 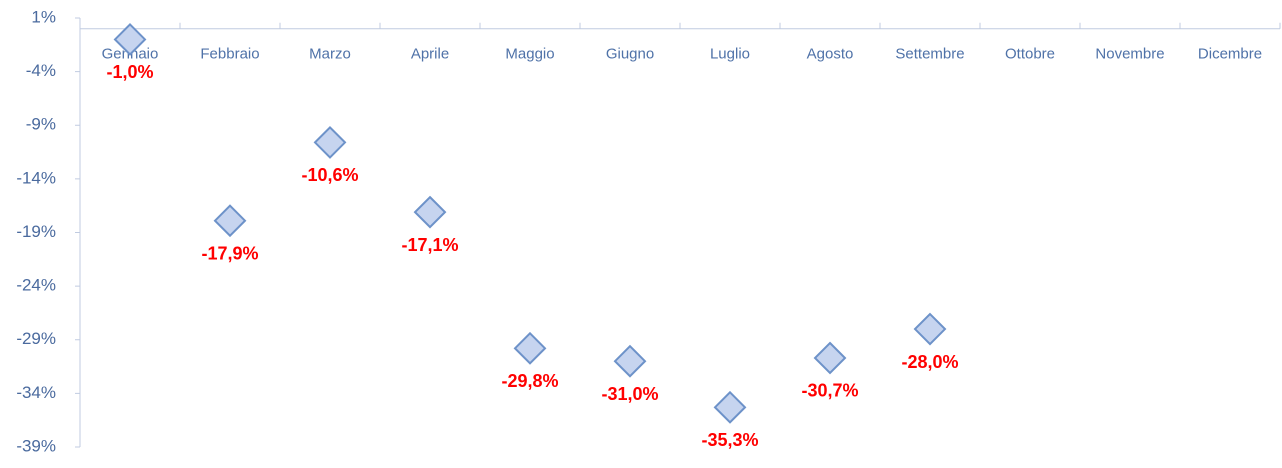 What do you see at coordinates (43, 16) in the screenshot?
I see `y-tick-label: 1%` at bounding box center [43, 16].